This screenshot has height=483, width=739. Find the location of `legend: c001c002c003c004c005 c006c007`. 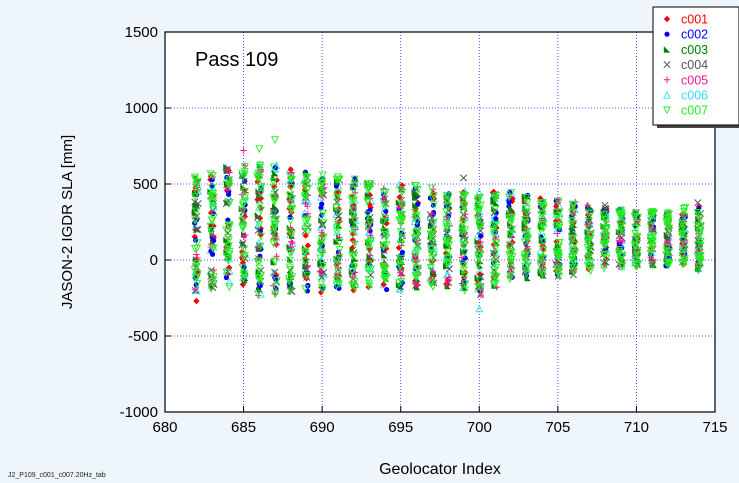

legend: c001c002c003c004c005 c006c007 is located at coordinates (696, 67).